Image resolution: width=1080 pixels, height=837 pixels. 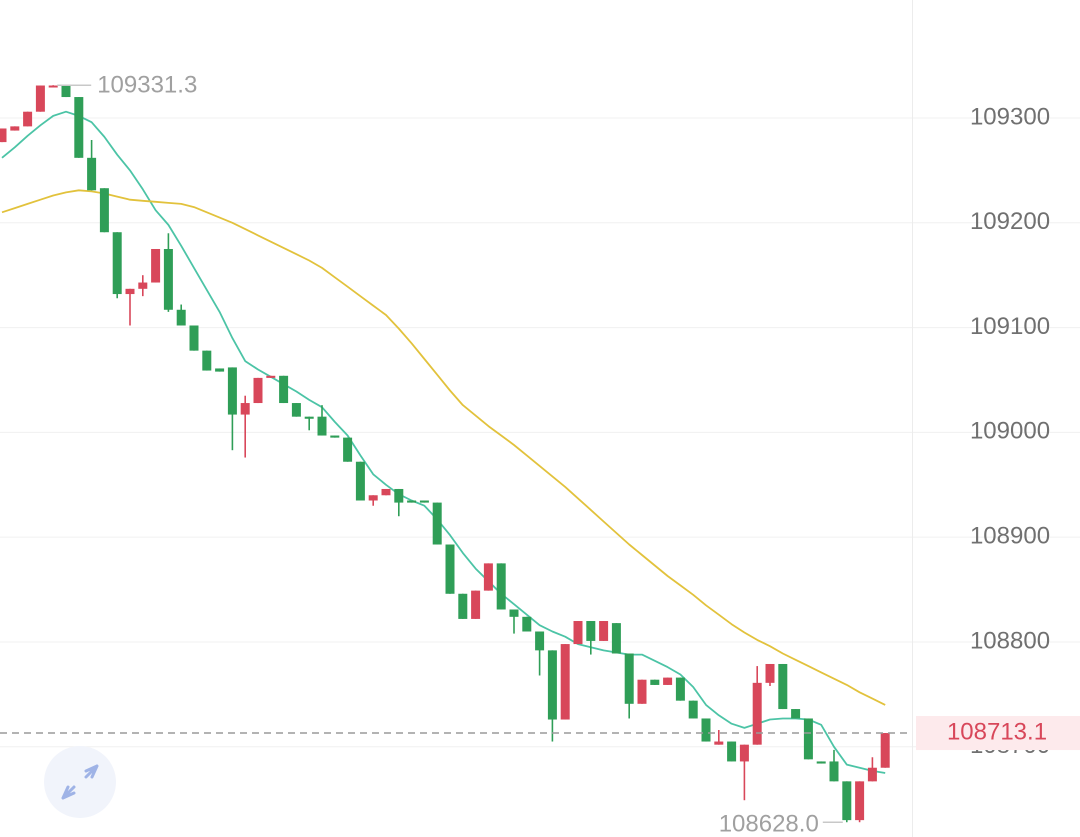 I want to click on last-price-label: 108713.1, so click(x=997, y=731).